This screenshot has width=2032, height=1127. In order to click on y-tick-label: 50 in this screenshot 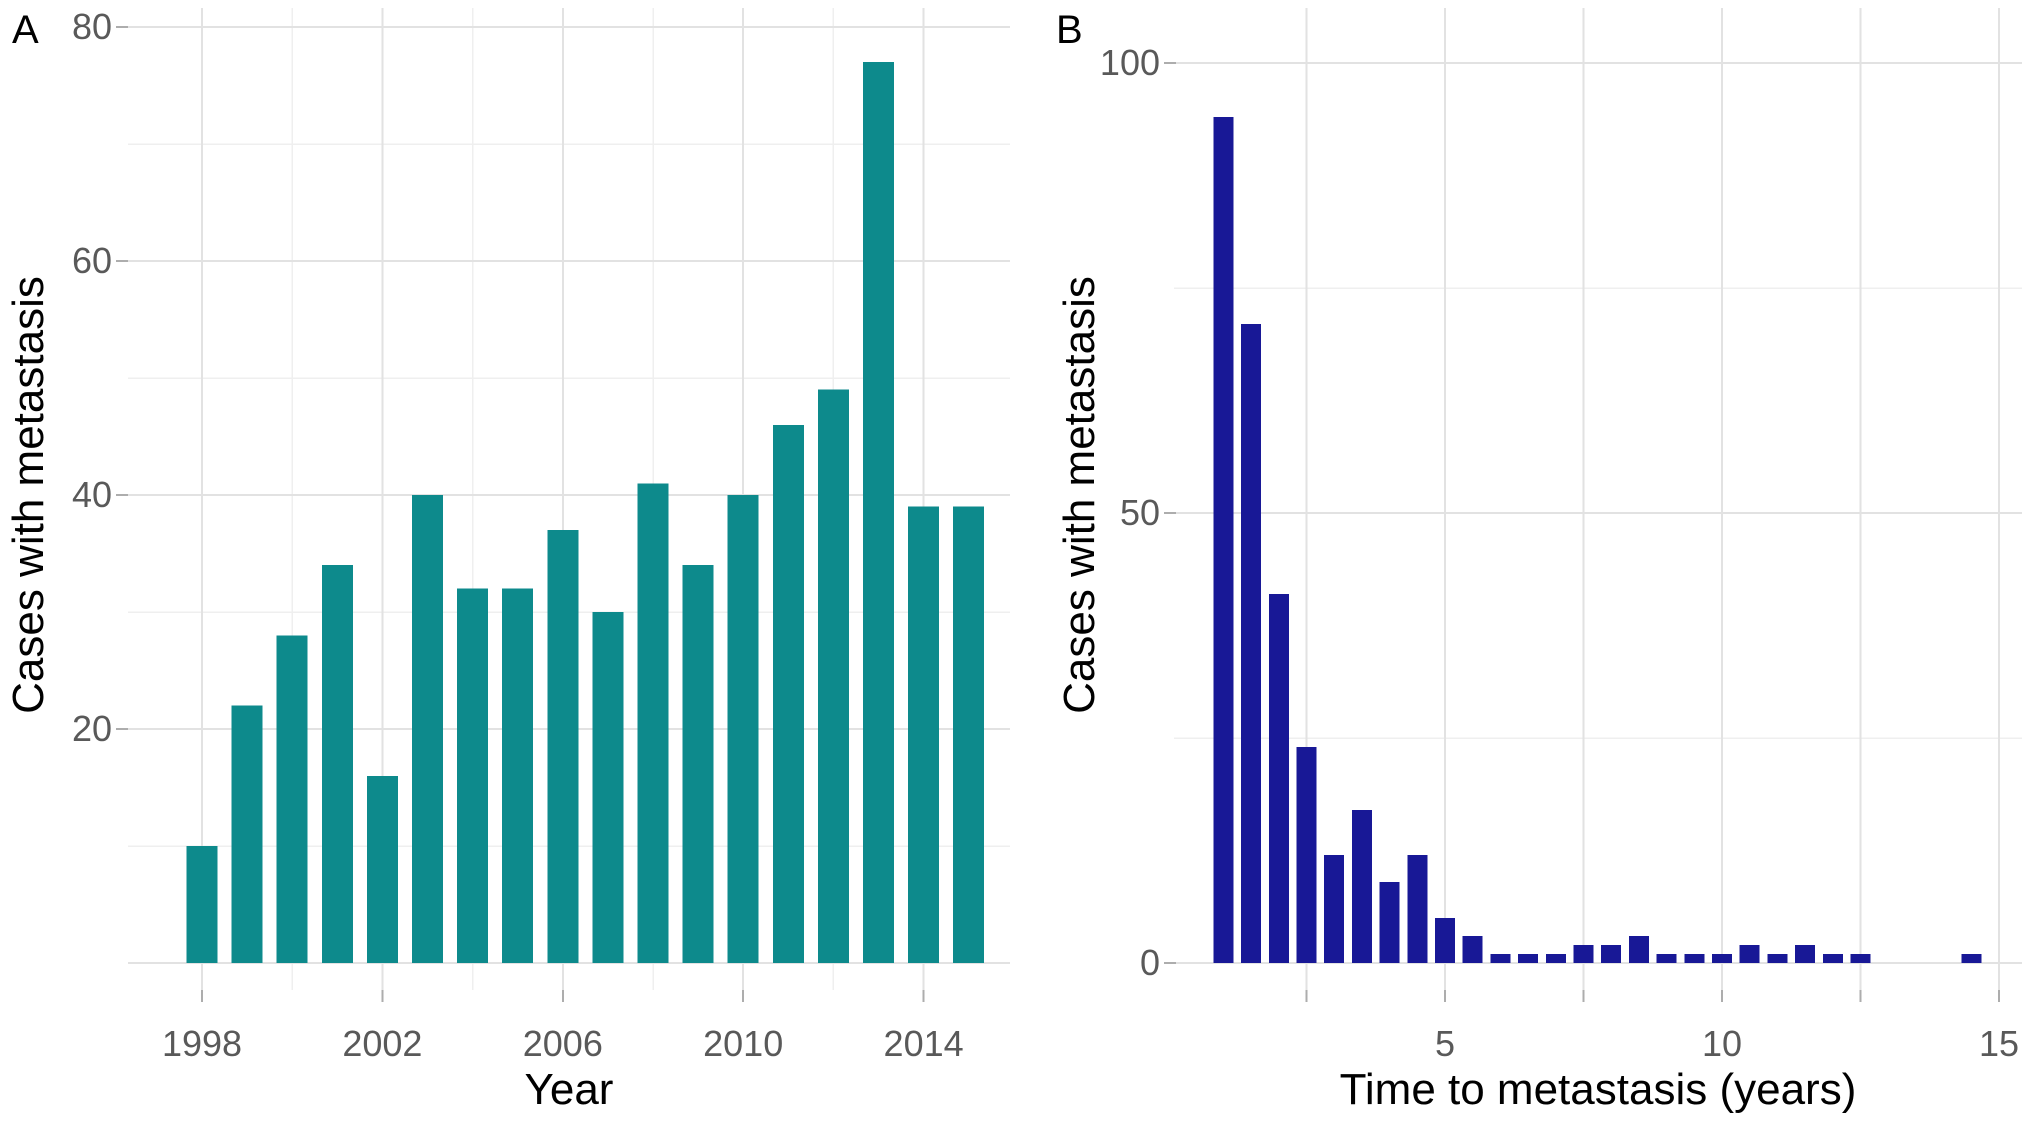, I will do `click(1140, 512)`.